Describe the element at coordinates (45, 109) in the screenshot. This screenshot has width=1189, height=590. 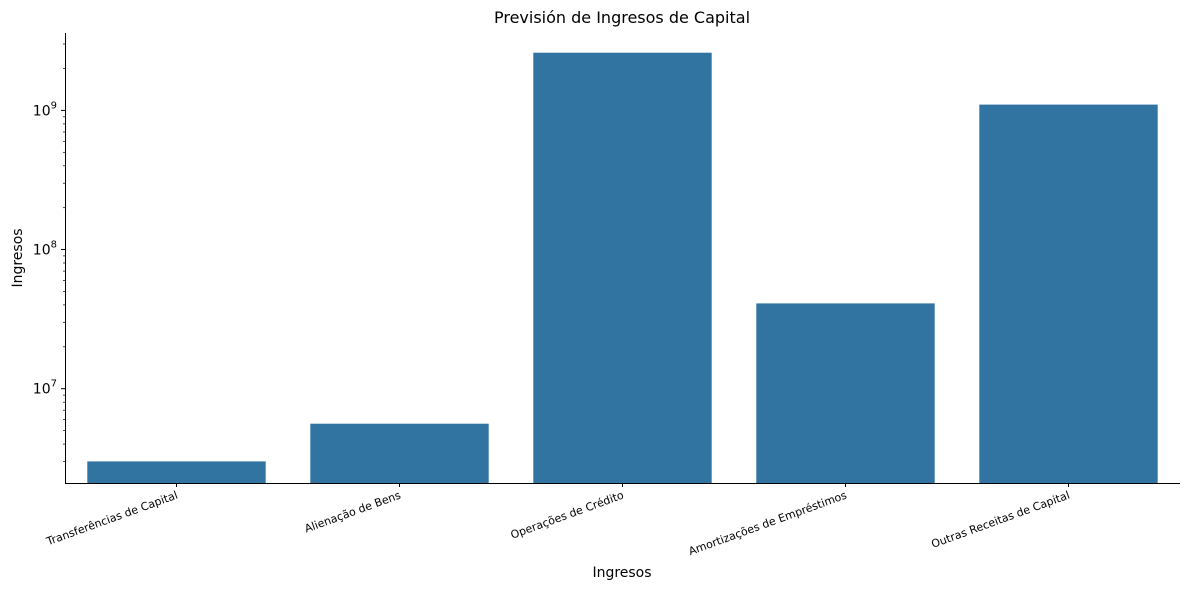
I see `y-tick-label-2: 10⁹` at that location.